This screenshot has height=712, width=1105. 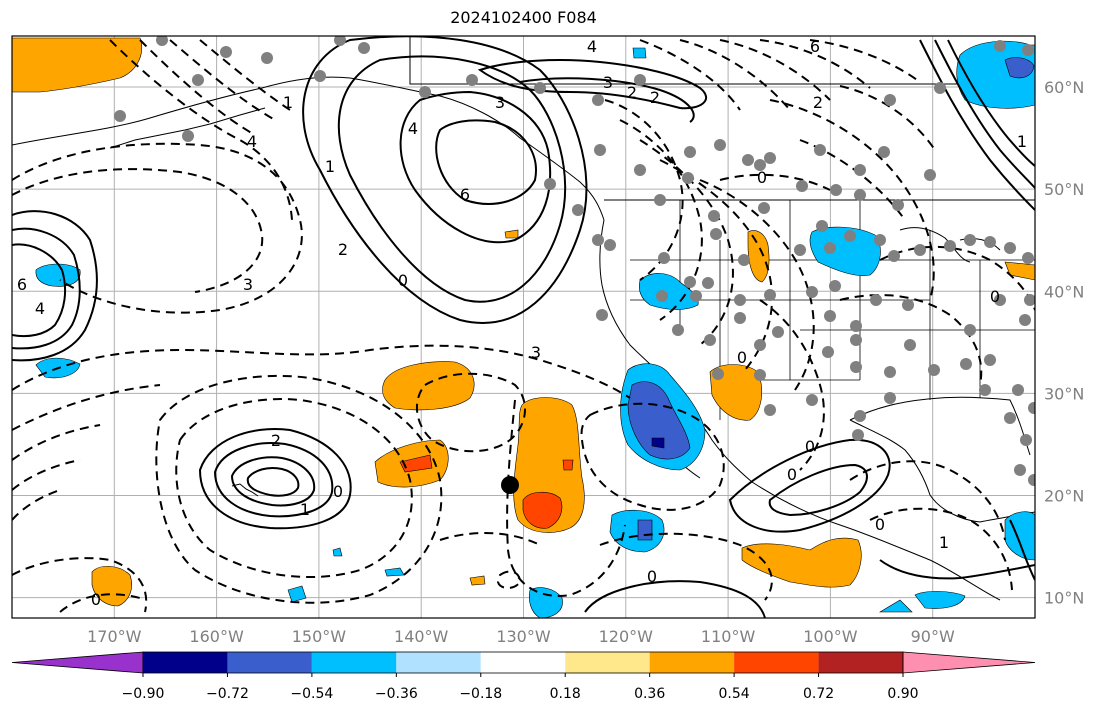 I want to click on colorbar-extend-high, so click(x=969, y=662).